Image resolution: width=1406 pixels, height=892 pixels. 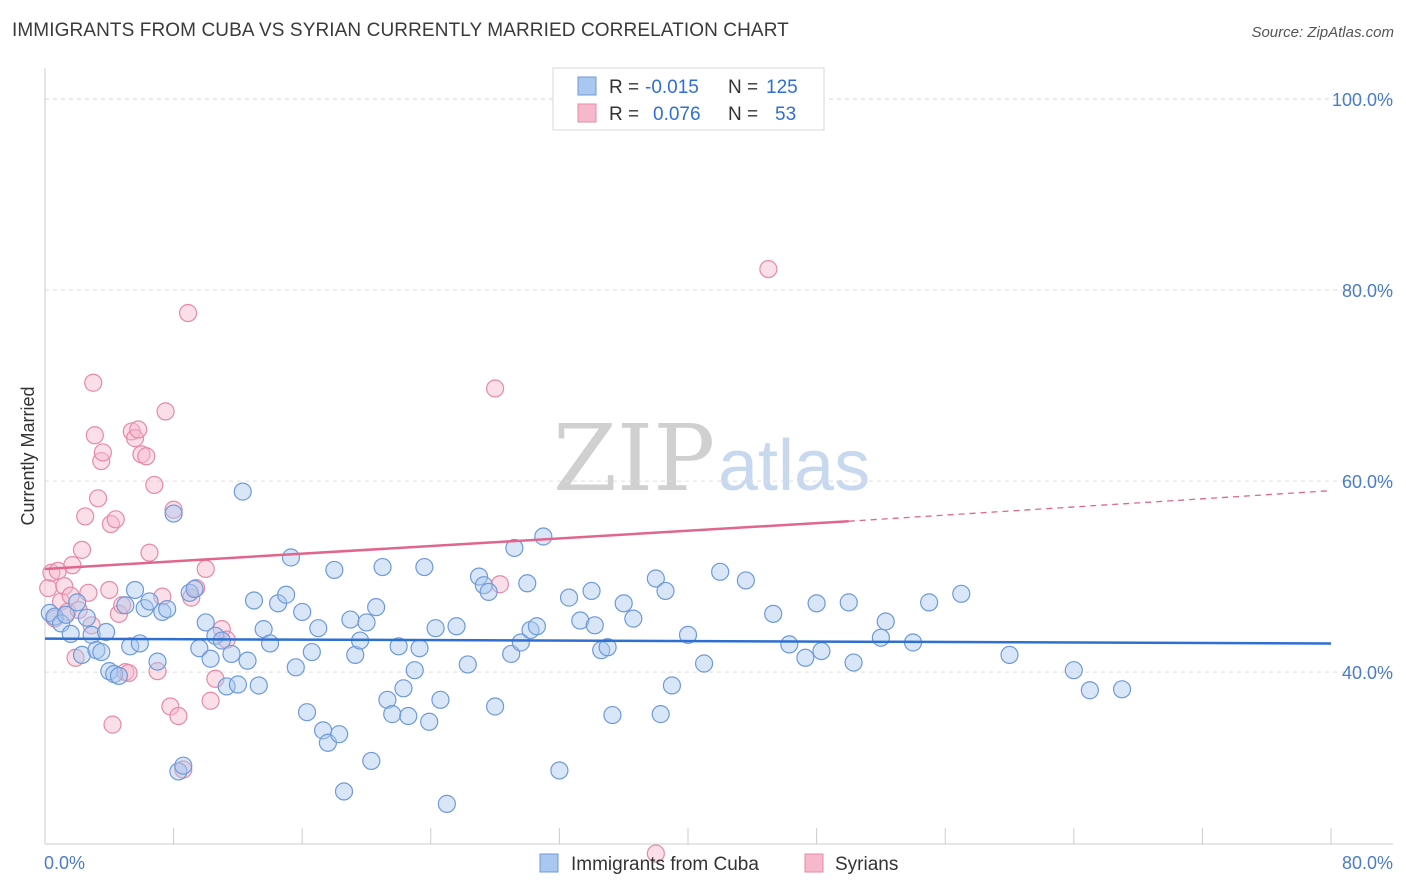 What do you see at coordinates (672, 87) in the screenshot?
I see `legend-r-value-cuba: -0.015` at bounding box center [672, 87].